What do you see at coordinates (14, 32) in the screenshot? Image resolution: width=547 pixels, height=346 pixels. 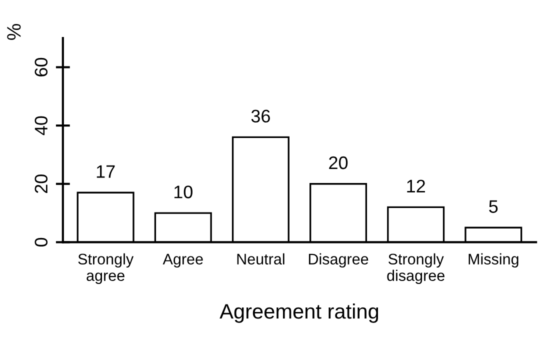 I see `y-axis-title: %` at bounding box center [14, 32].